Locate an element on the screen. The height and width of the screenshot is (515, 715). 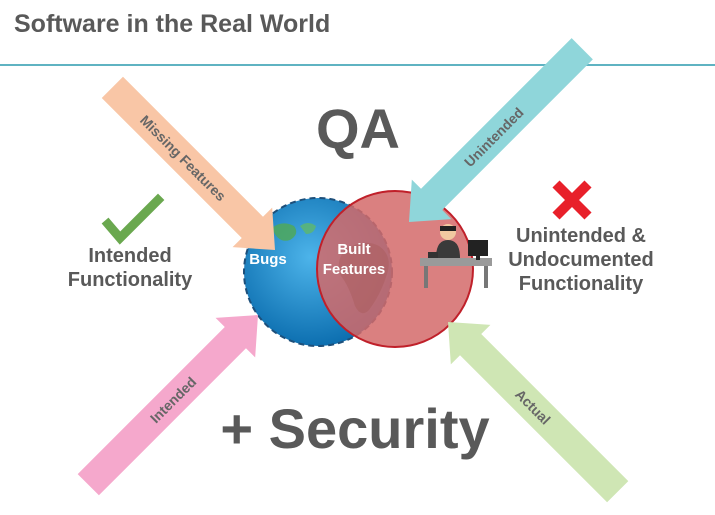
unintended-arrow: Unintended is located at coordinates (501, 130).